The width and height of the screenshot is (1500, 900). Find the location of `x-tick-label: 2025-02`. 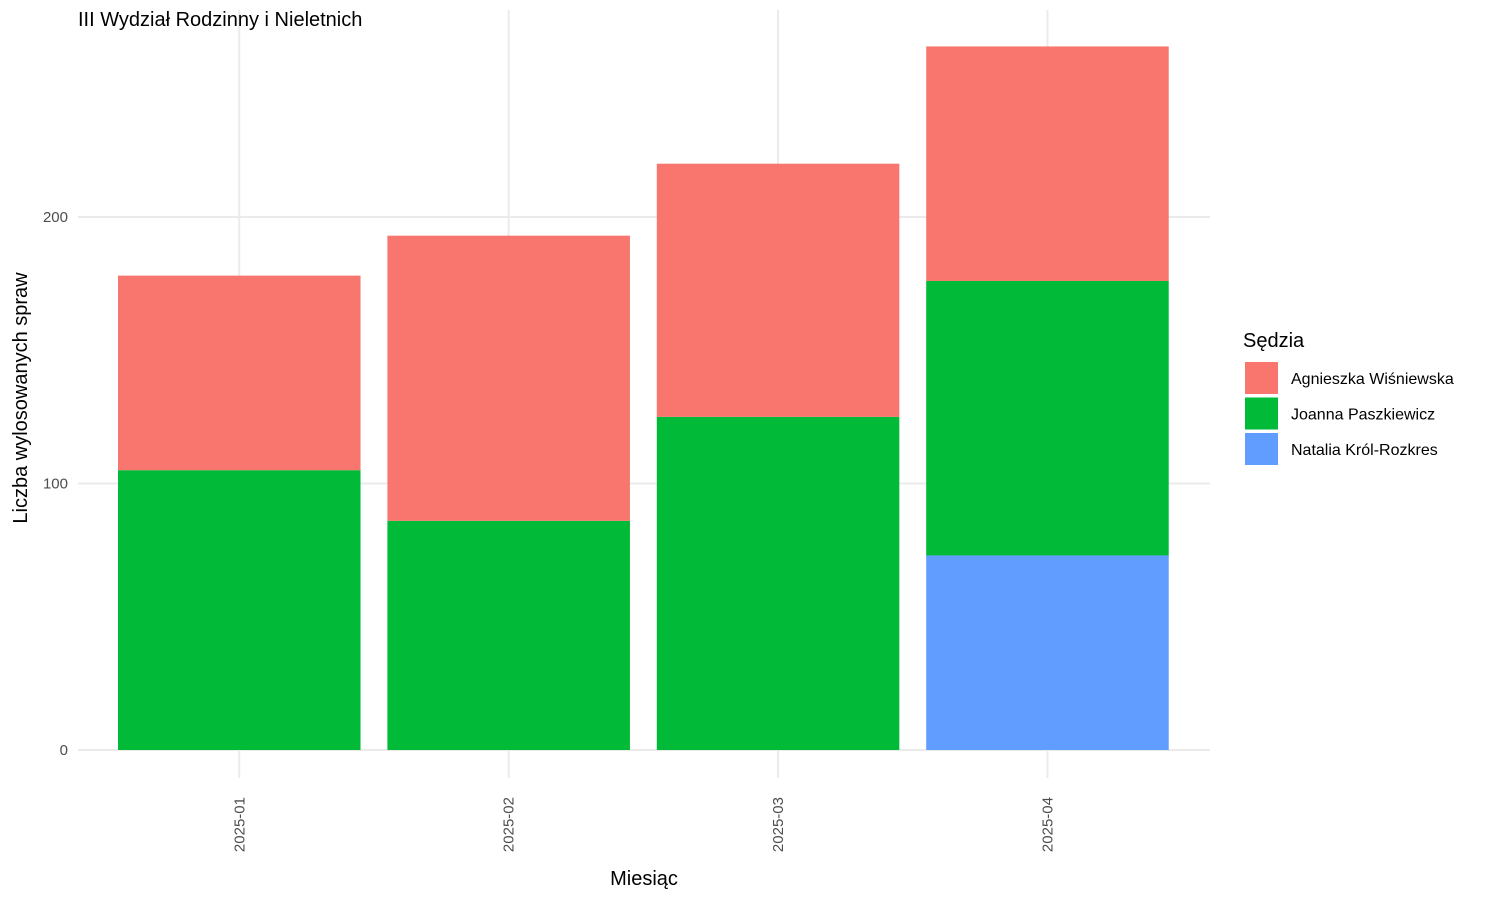

x-tick-label: 2025-02 is located at coordinates (509, 824).